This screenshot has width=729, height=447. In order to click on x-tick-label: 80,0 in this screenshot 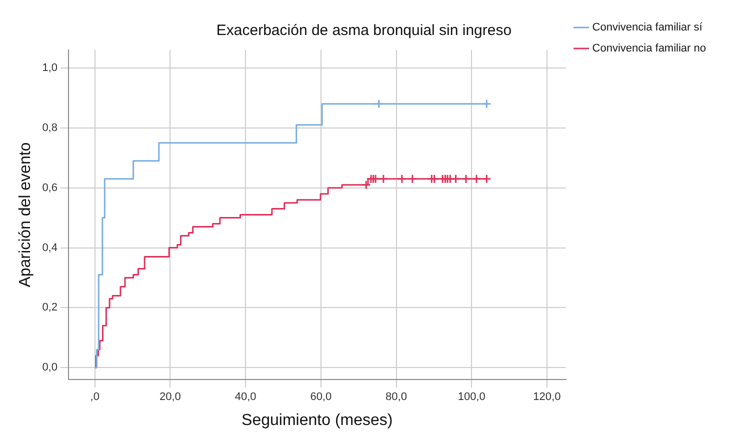, I will do `click(396, 397)`.